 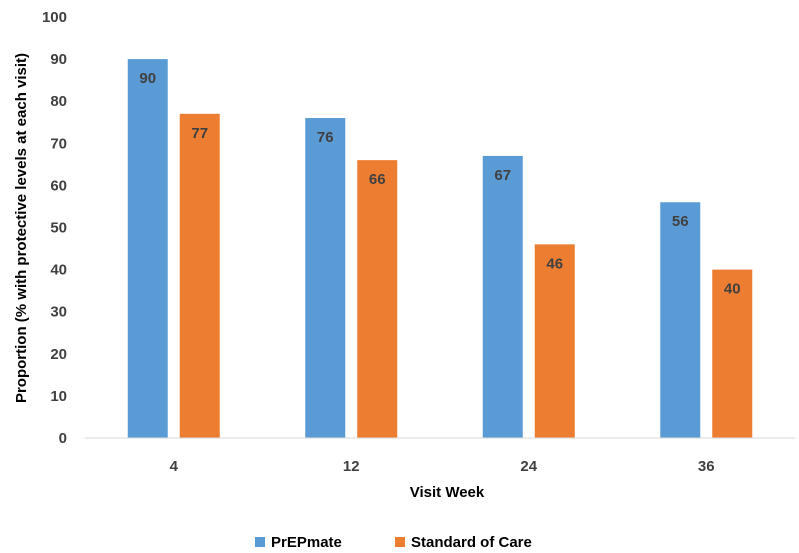 I want to click on data-label: 76, so click(x=325, y=137).